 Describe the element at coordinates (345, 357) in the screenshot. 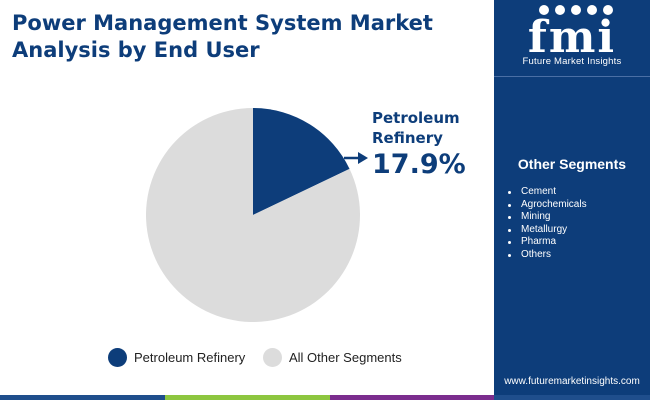

I see `legend-label: All Other Segments` at that location.